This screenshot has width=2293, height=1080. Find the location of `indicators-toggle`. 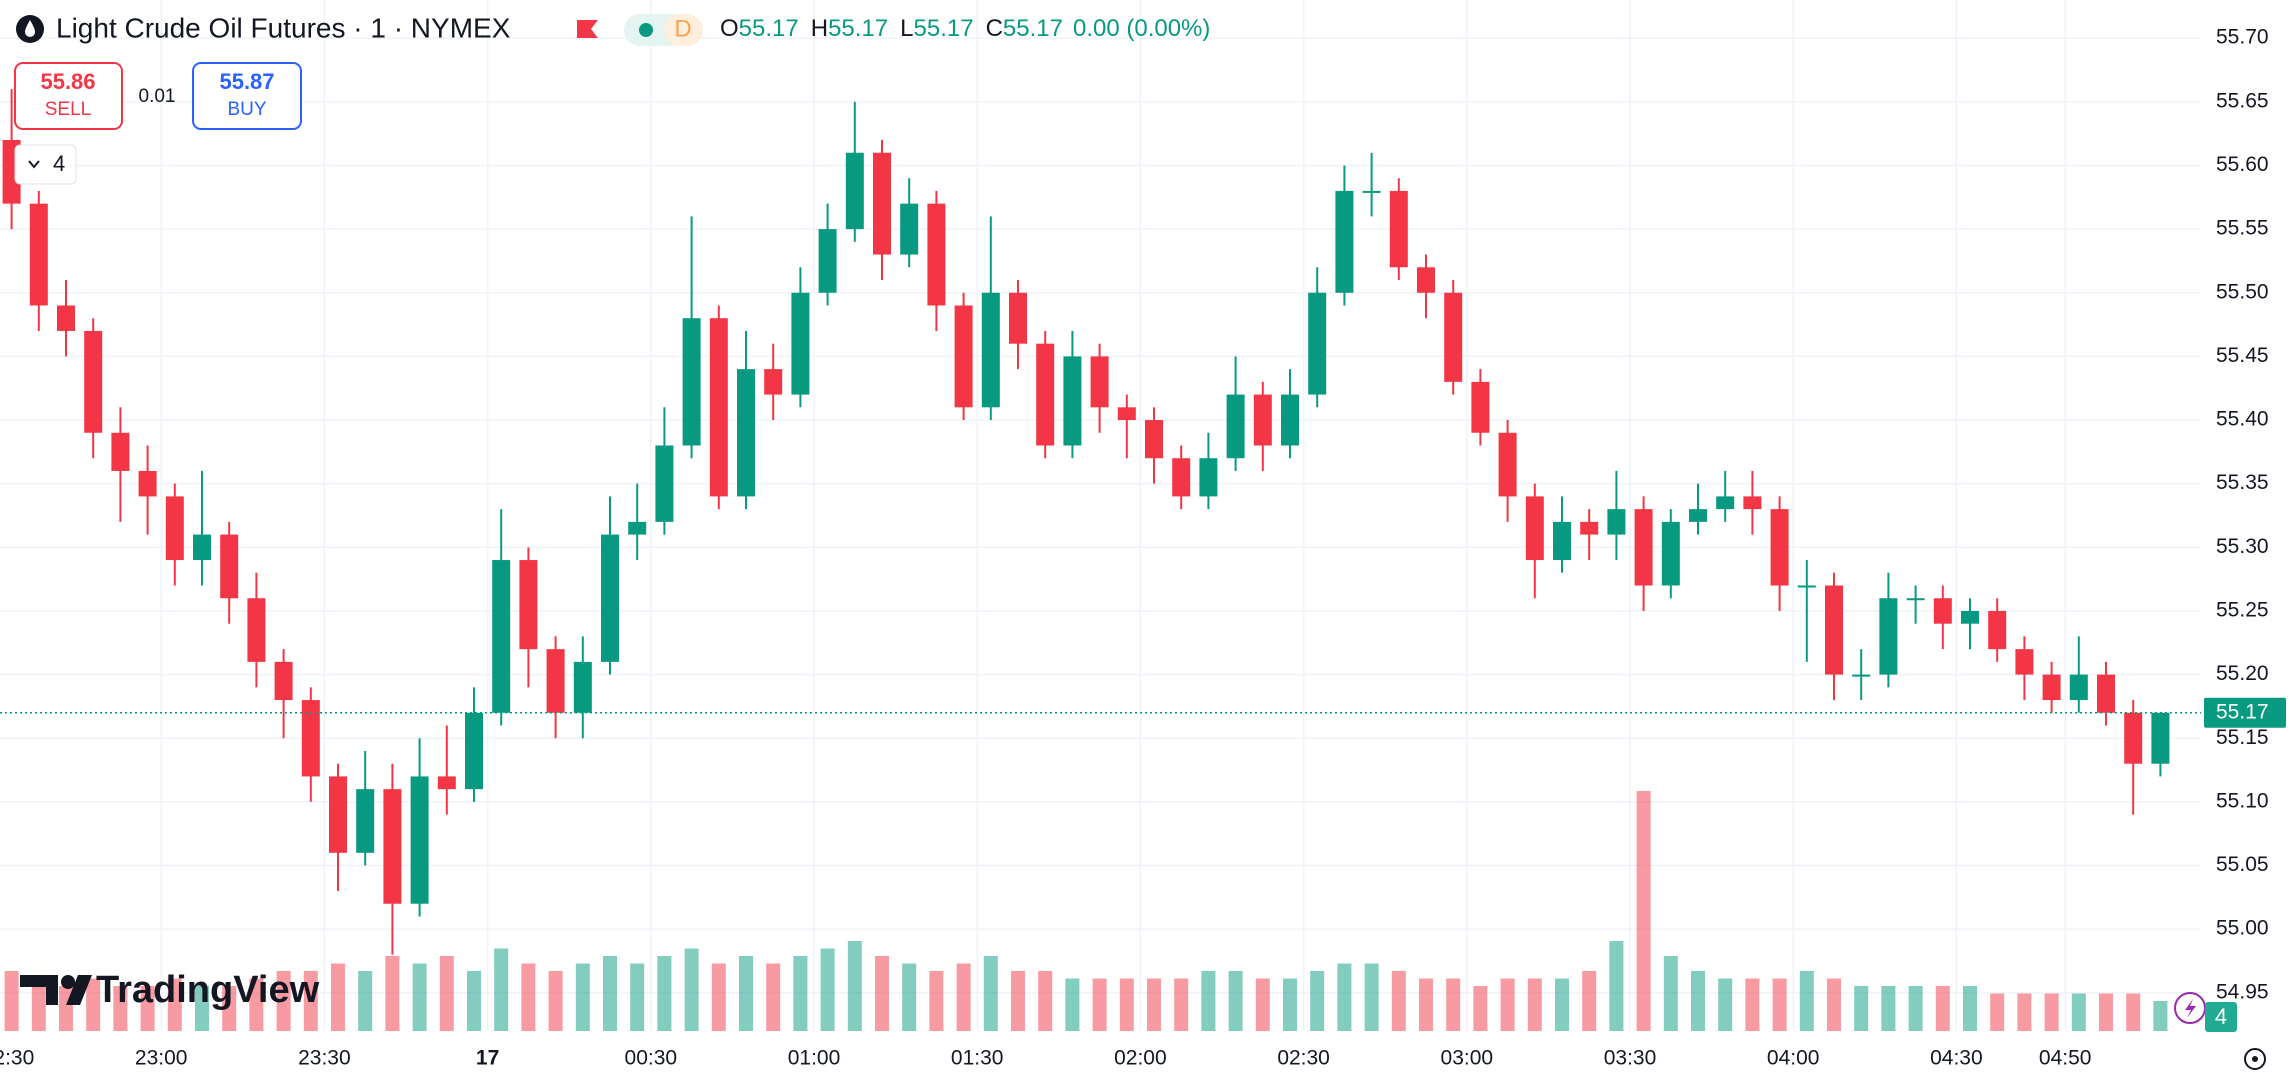

indicators-toggle is located at coordinates (45, 164).